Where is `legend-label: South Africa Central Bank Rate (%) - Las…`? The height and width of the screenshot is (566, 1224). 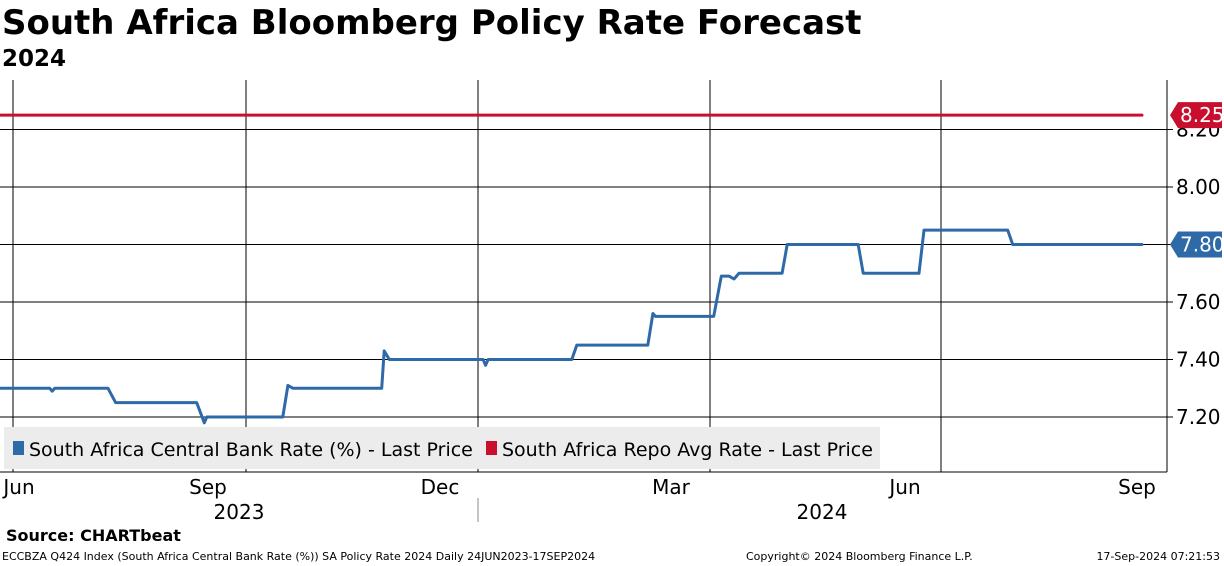 legend-label: South Africa Central Bank Rate (%) - Las… is located at coordinates (251, 450).